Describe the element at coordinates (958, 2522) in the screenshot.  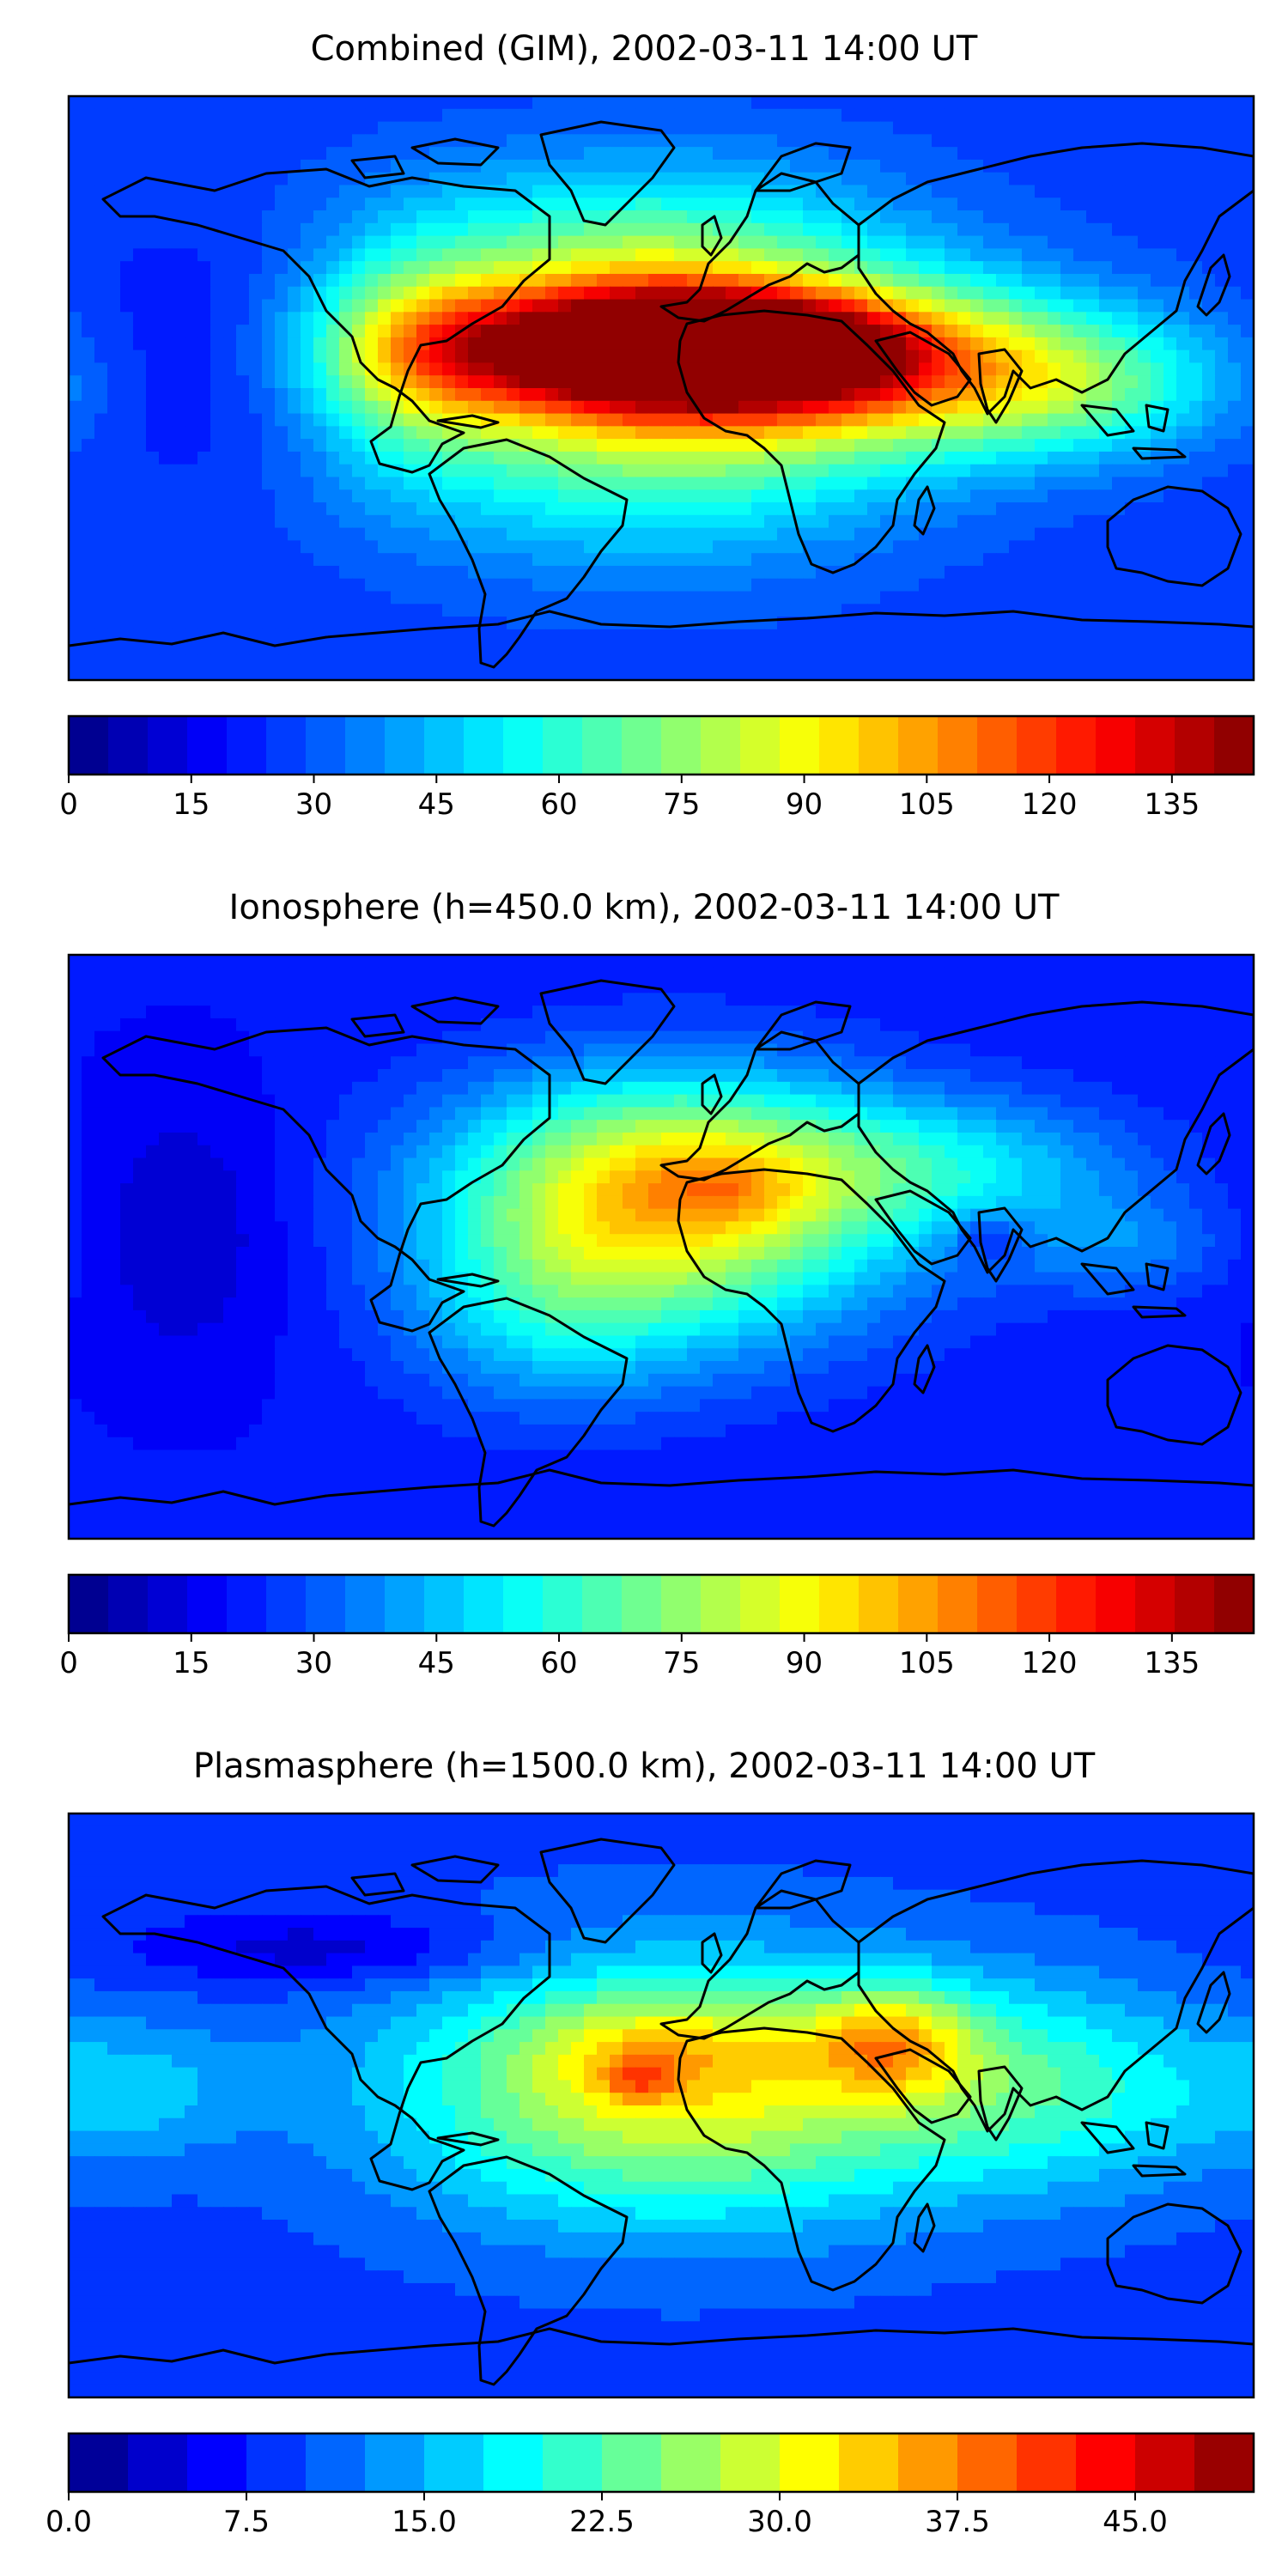
I see `colorbar-tick-label: 37.5` at that location.